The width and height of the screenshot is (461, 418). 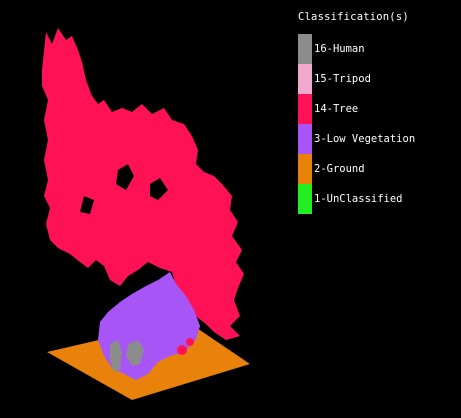 What do you see at coordinates (358, 199) in the screenshot?
I see `legend-label: 1-UnClassified` at bounding box center [358, 199].